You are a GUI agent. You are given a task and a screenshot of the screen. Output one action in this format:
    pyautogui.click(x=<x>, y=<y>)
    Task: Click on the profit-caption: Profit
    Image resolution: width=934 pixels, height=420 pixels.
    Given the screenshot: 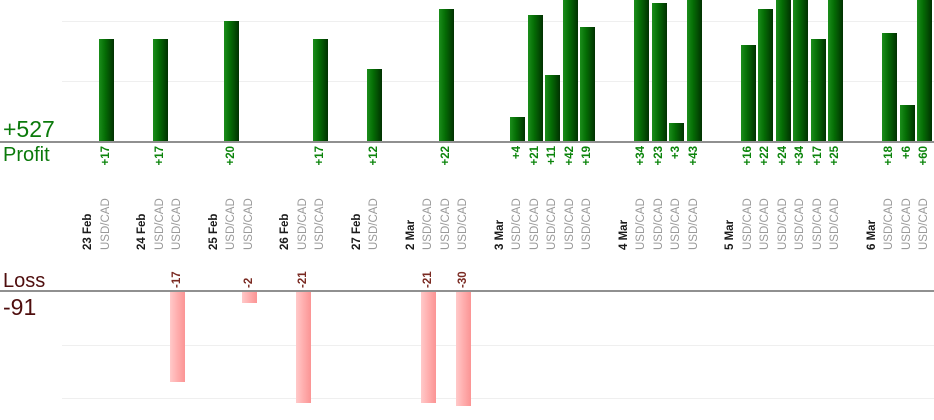 What is the action you would take?
    pyautogui.click(x=26, y=155)
    